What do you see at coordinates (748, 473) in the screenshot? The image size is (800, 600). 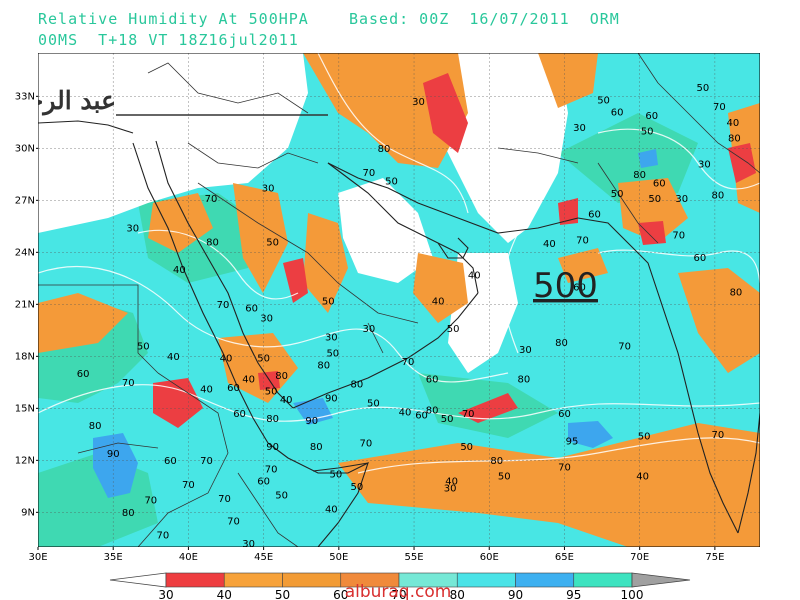 I see `coastline-india-east` at bounding box center [748, 473].